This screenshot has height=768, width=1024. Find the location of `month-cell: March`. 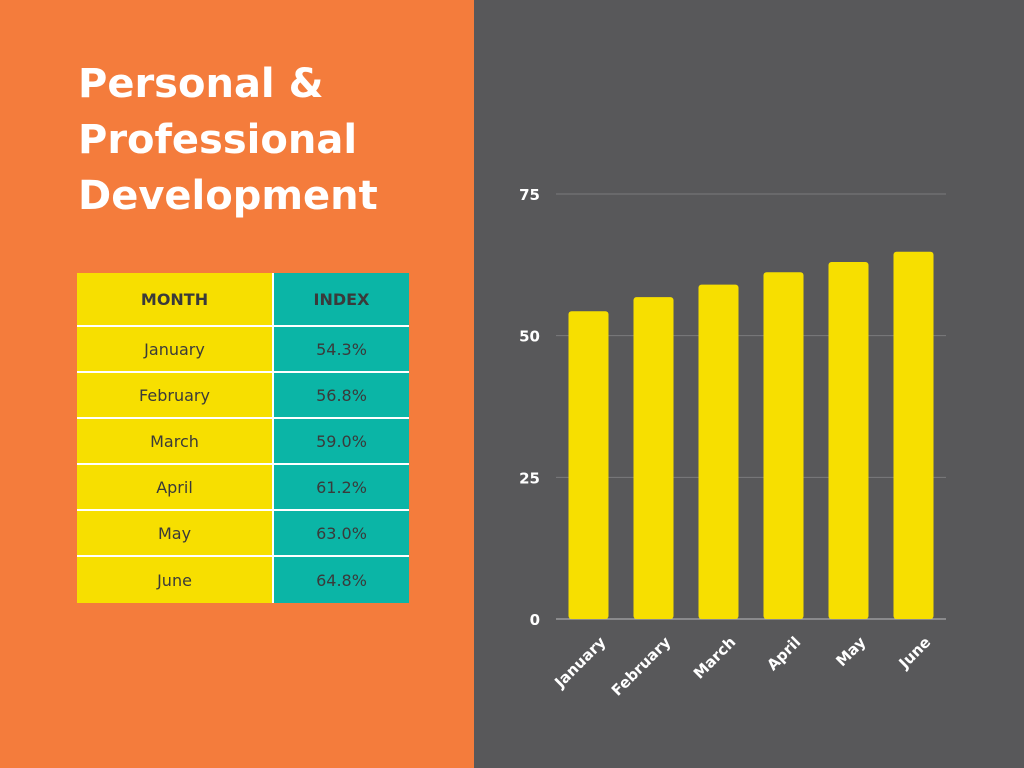

month-cell: March is located at coordinates (175, 441).